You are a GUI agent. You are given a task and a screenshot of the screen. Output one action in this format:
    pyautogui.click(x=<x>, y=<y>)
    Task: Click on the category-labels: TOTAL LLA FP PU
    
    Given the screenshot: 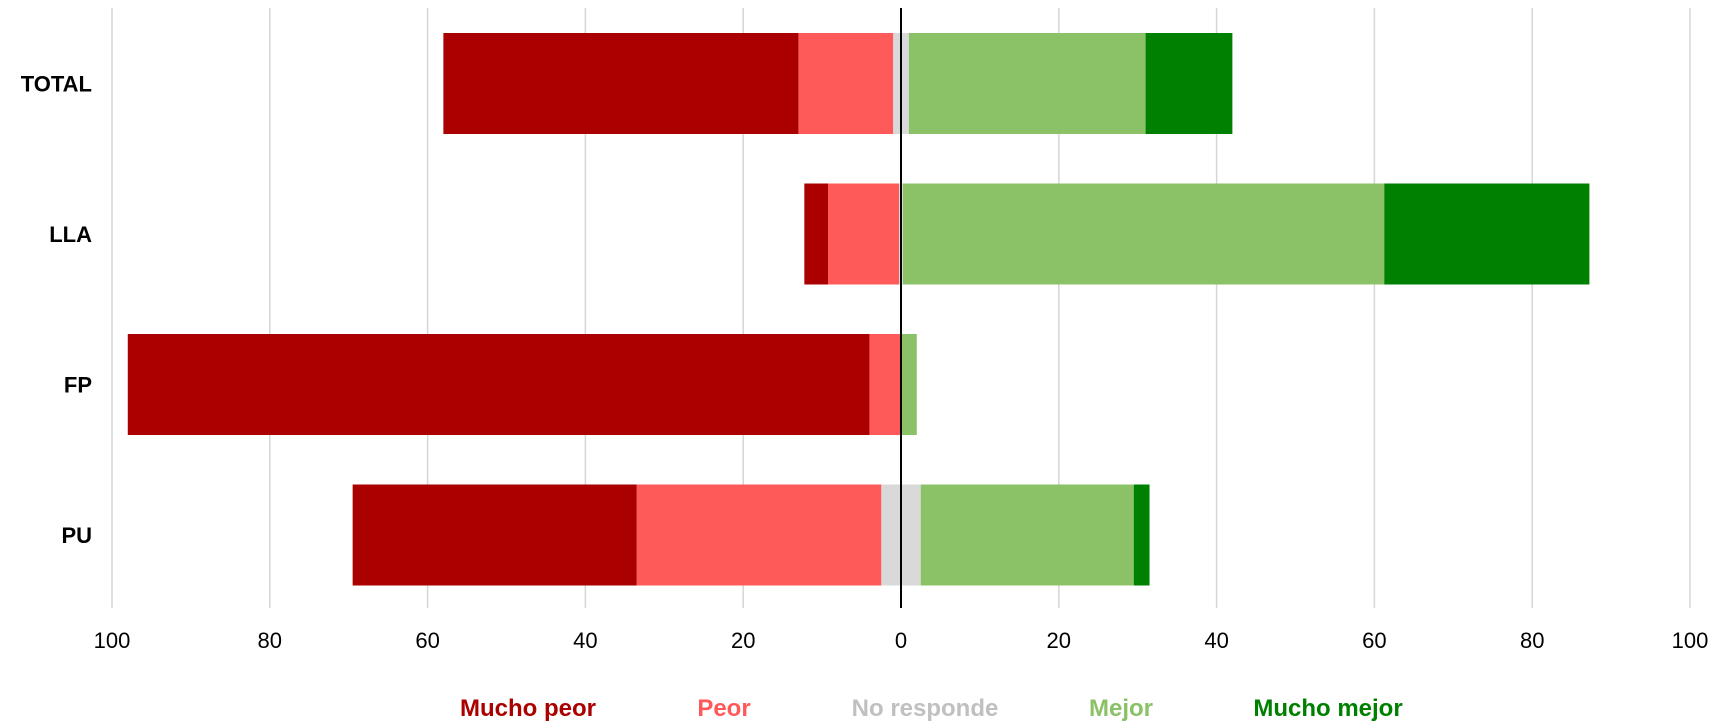 What is the action you would take?
    pyautogui.click(x=56, y=310)
    